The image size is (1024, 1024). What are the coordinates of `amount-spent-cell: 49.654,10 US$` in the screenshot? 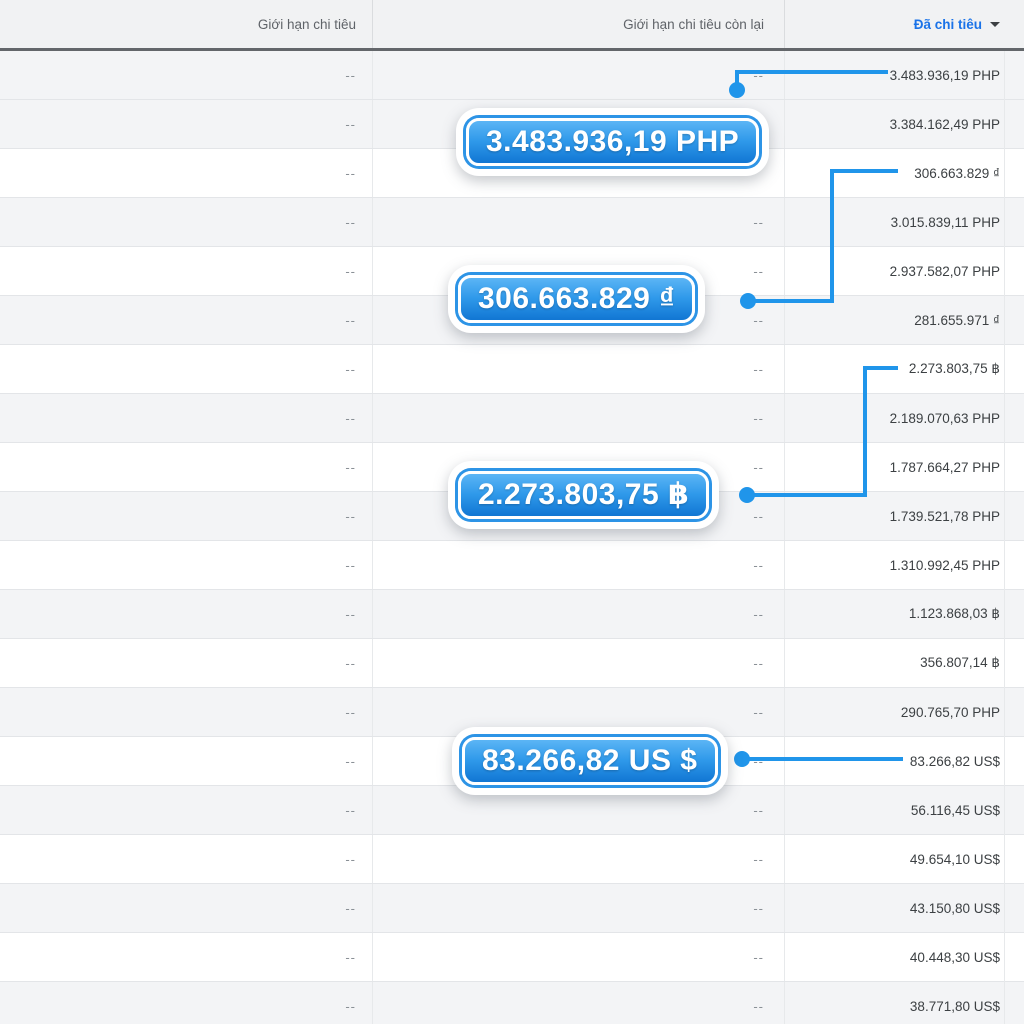 It's located at (904, 859).